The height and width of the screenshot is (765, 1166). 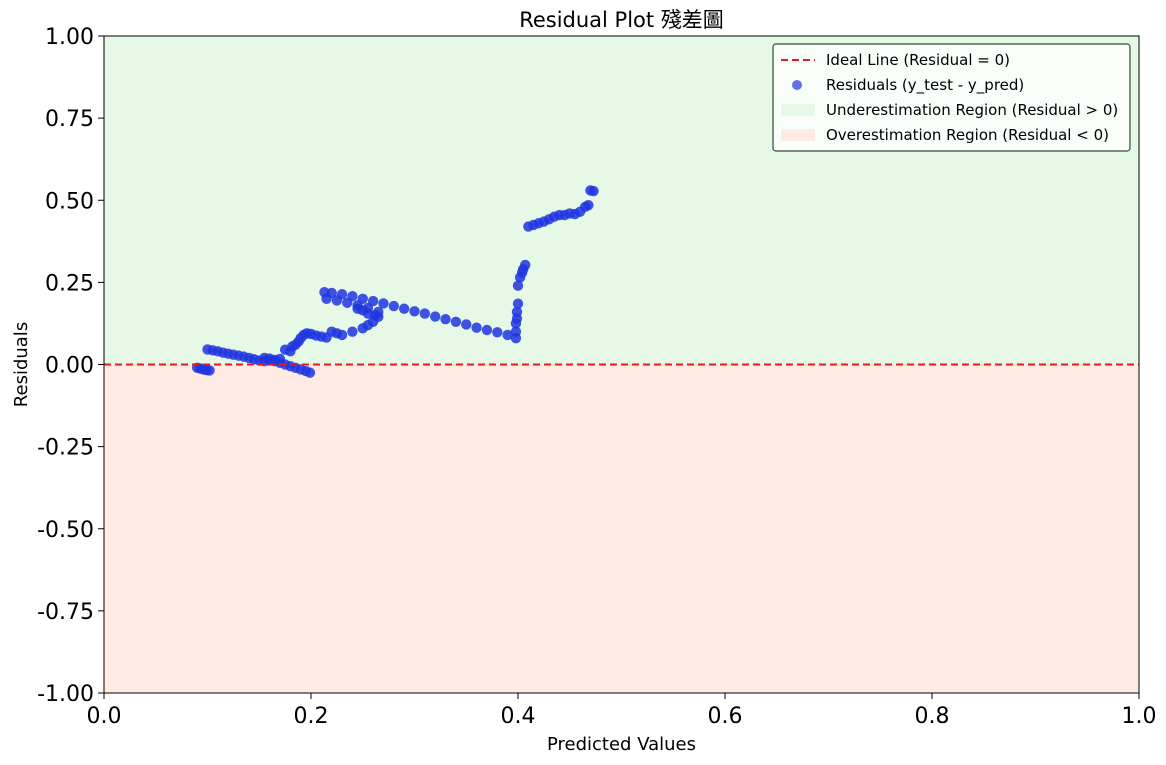 What do you see at coordinates (972, 110) in the screenshot?
I see `legend-under-label: Underestimation Region (Residual > 0)` at bounding box center [972, 110].